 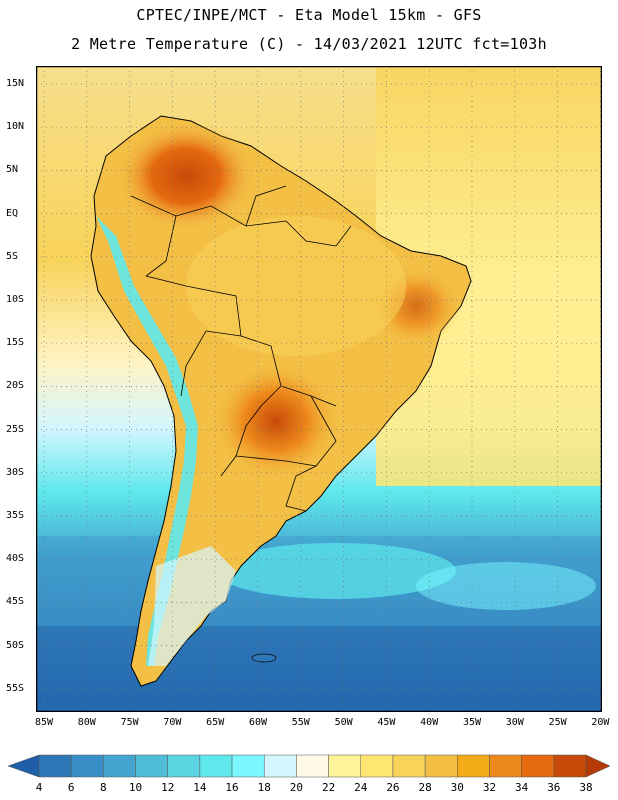 What do you see at coordinates (12, 170) in the screenshot?
I see `lat-label: 5N` at bounding box center [12, 170].